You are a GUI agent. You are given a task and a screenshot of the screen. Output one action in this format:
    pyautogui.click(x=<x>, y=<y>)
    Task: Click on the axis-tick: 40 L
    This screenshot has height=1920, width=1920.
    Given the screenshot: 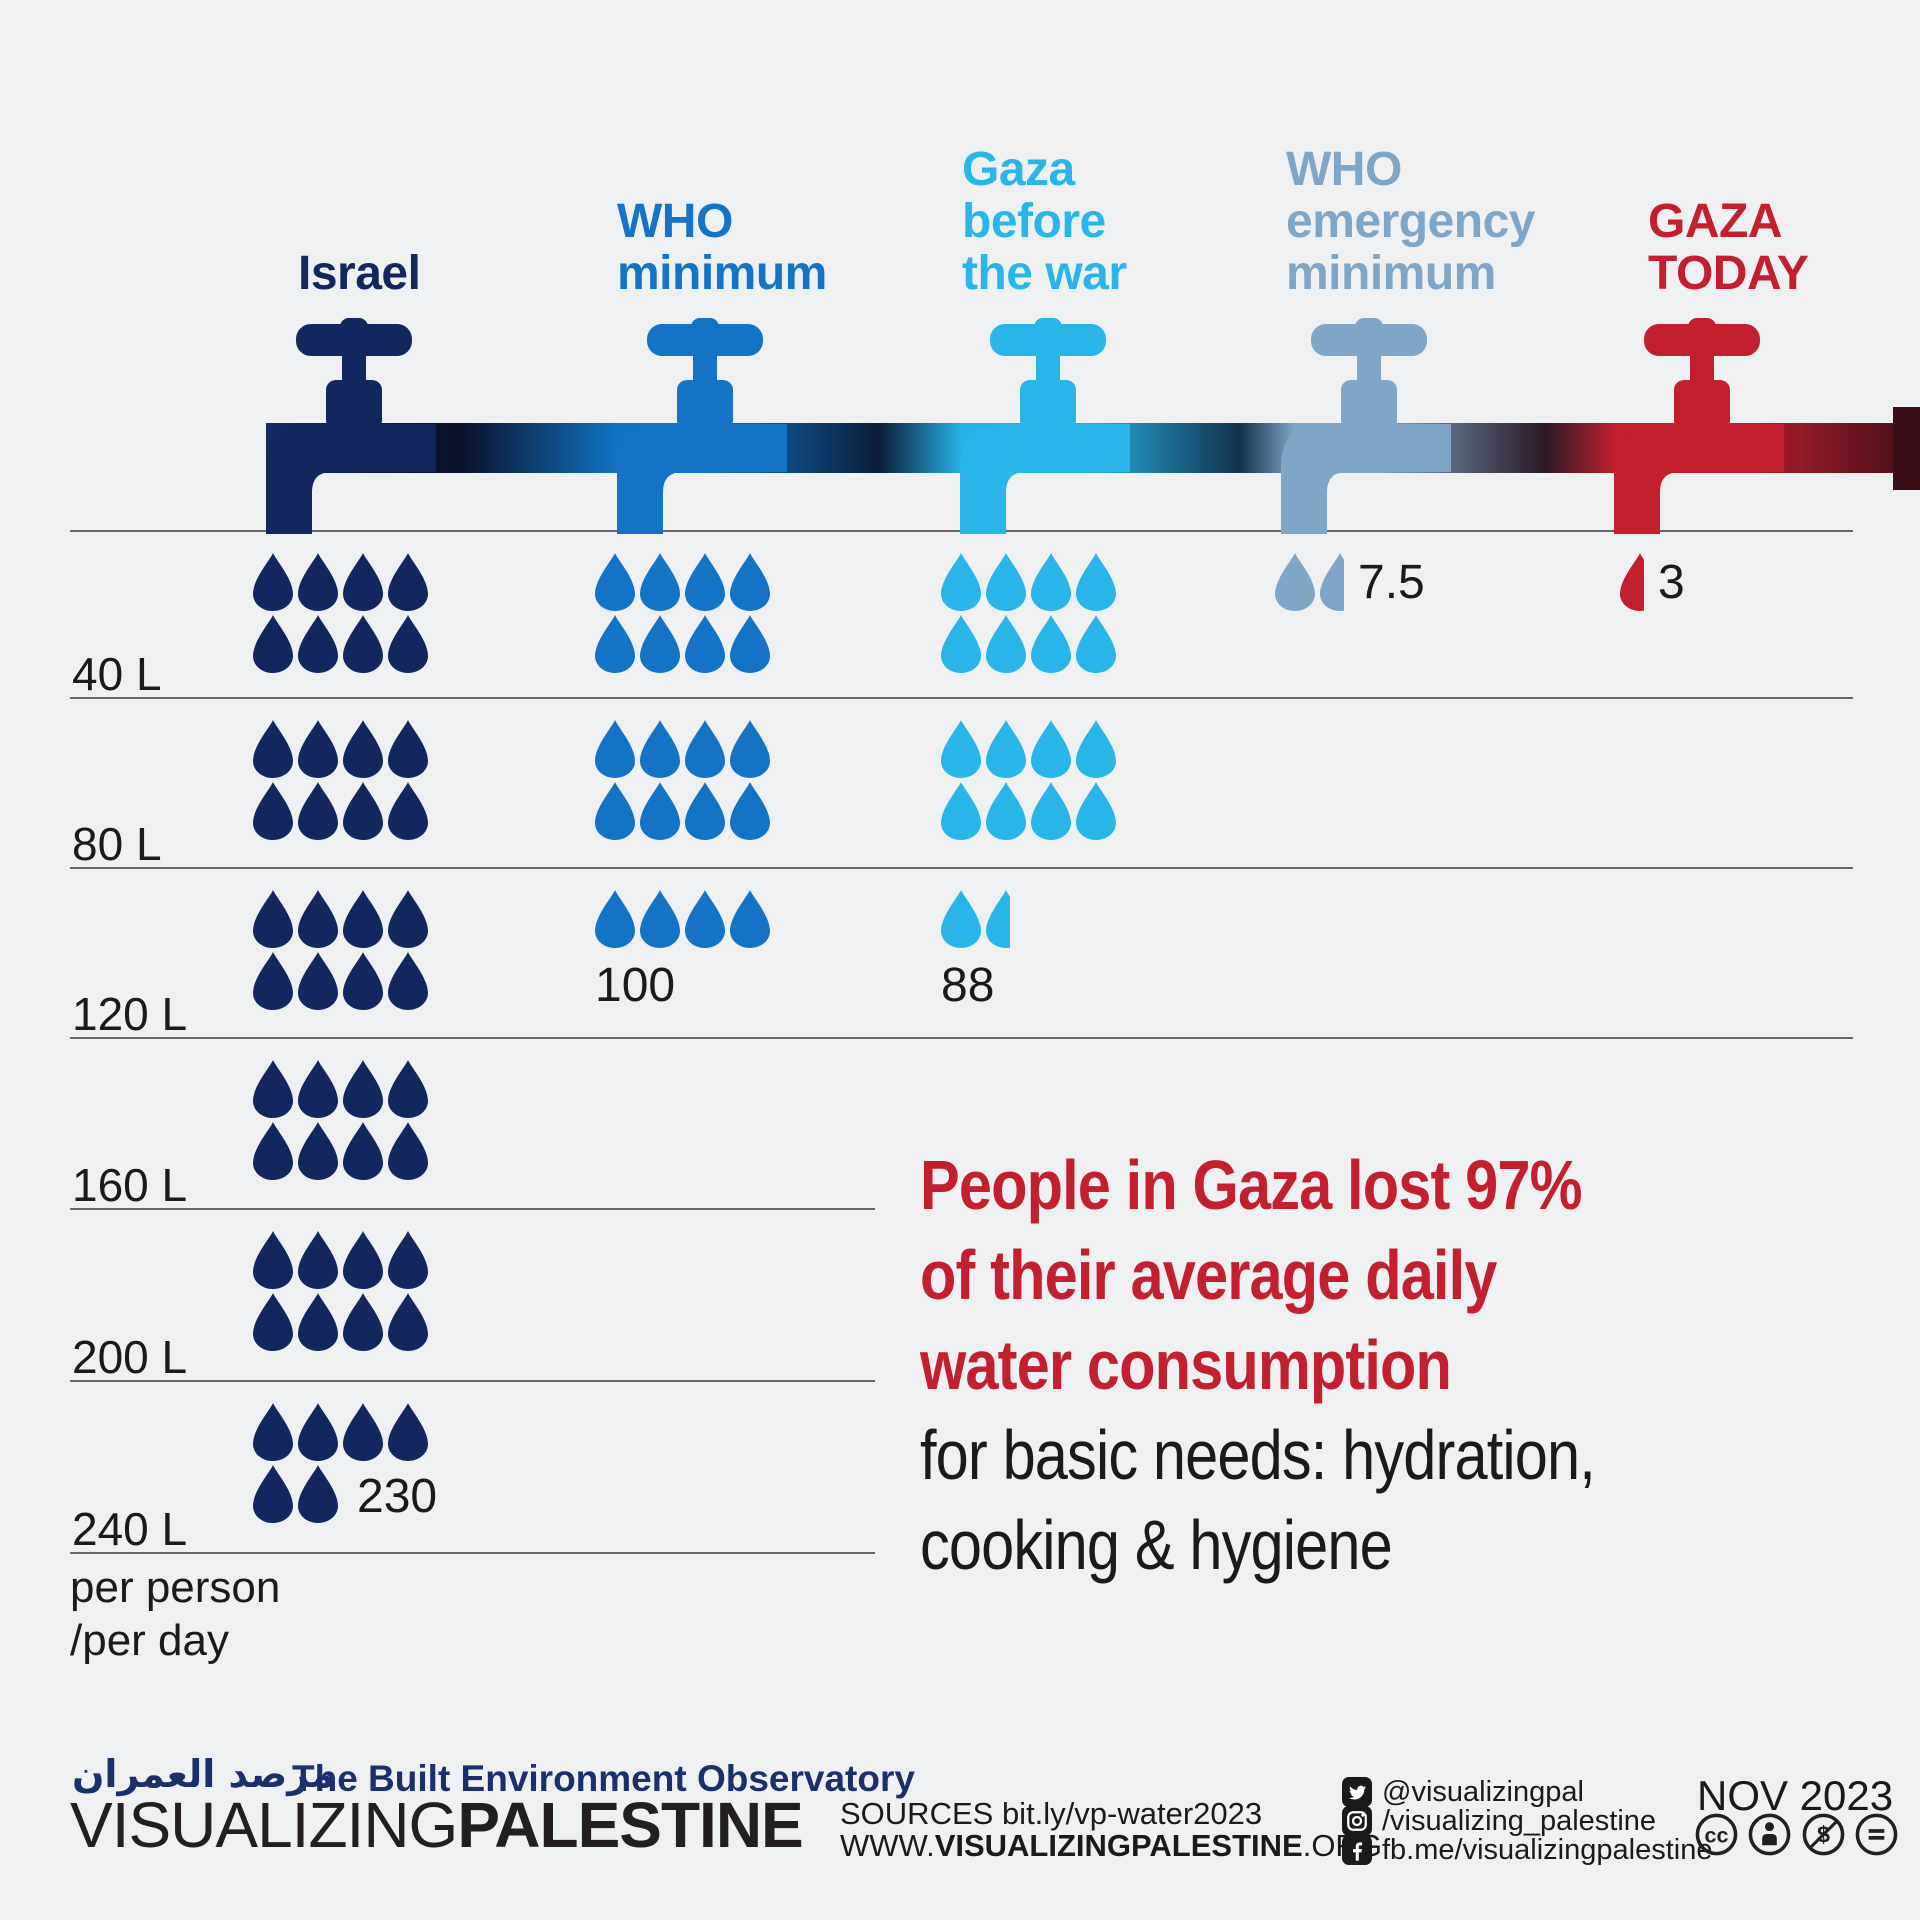 What is the action you would take?
    pyautogui.click(x=117, y=674)
    